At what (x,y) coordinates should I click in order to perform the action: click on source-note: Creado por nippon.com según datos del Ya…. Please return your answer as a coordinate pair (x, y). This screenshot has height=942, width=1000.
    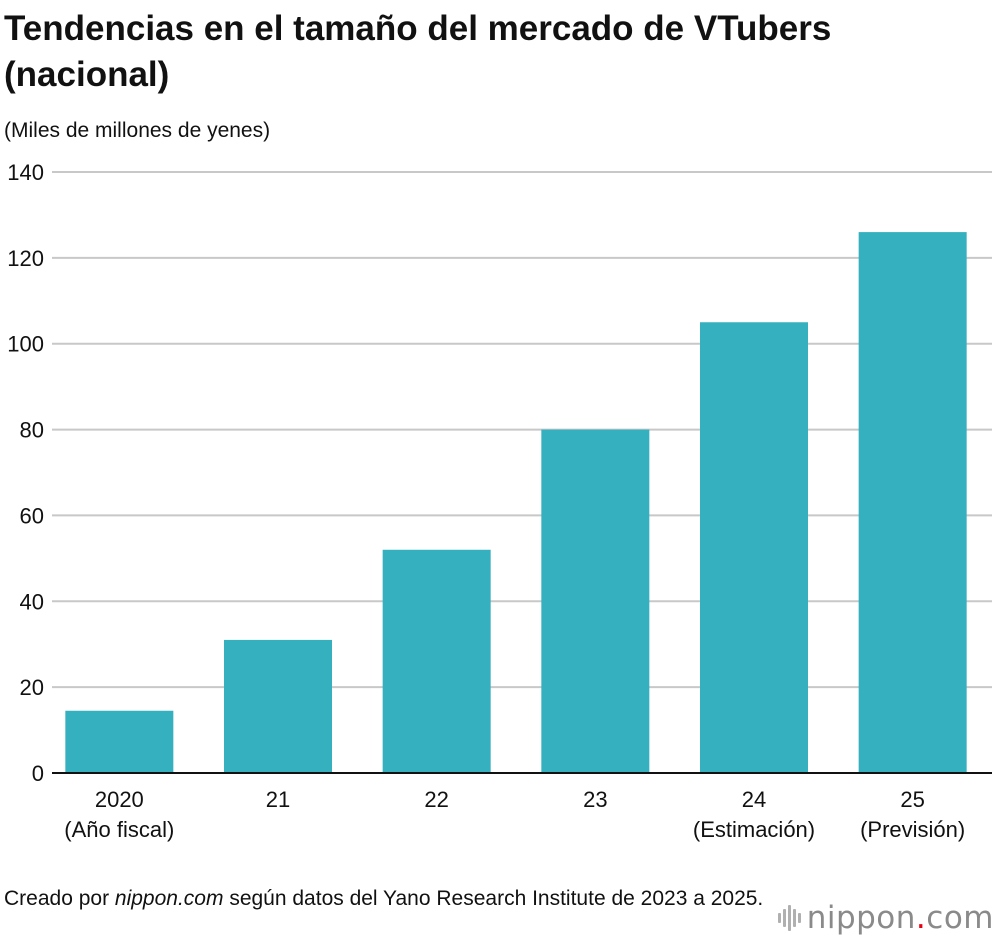
    Looking at the image, I should click on (384, 899).